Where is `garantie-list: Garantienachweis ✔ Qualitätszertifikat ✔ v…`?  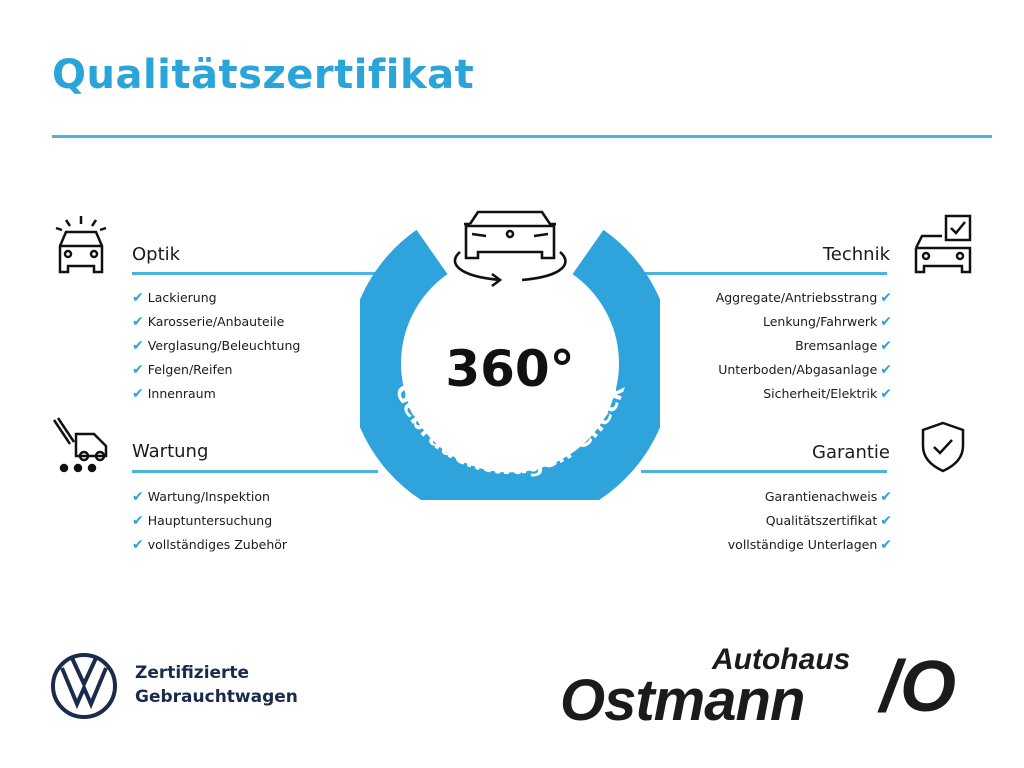 garantie-list: Garantienachweis ✔ Qualitätszertifikat ✔ v… is located at coordinates (810, 521).